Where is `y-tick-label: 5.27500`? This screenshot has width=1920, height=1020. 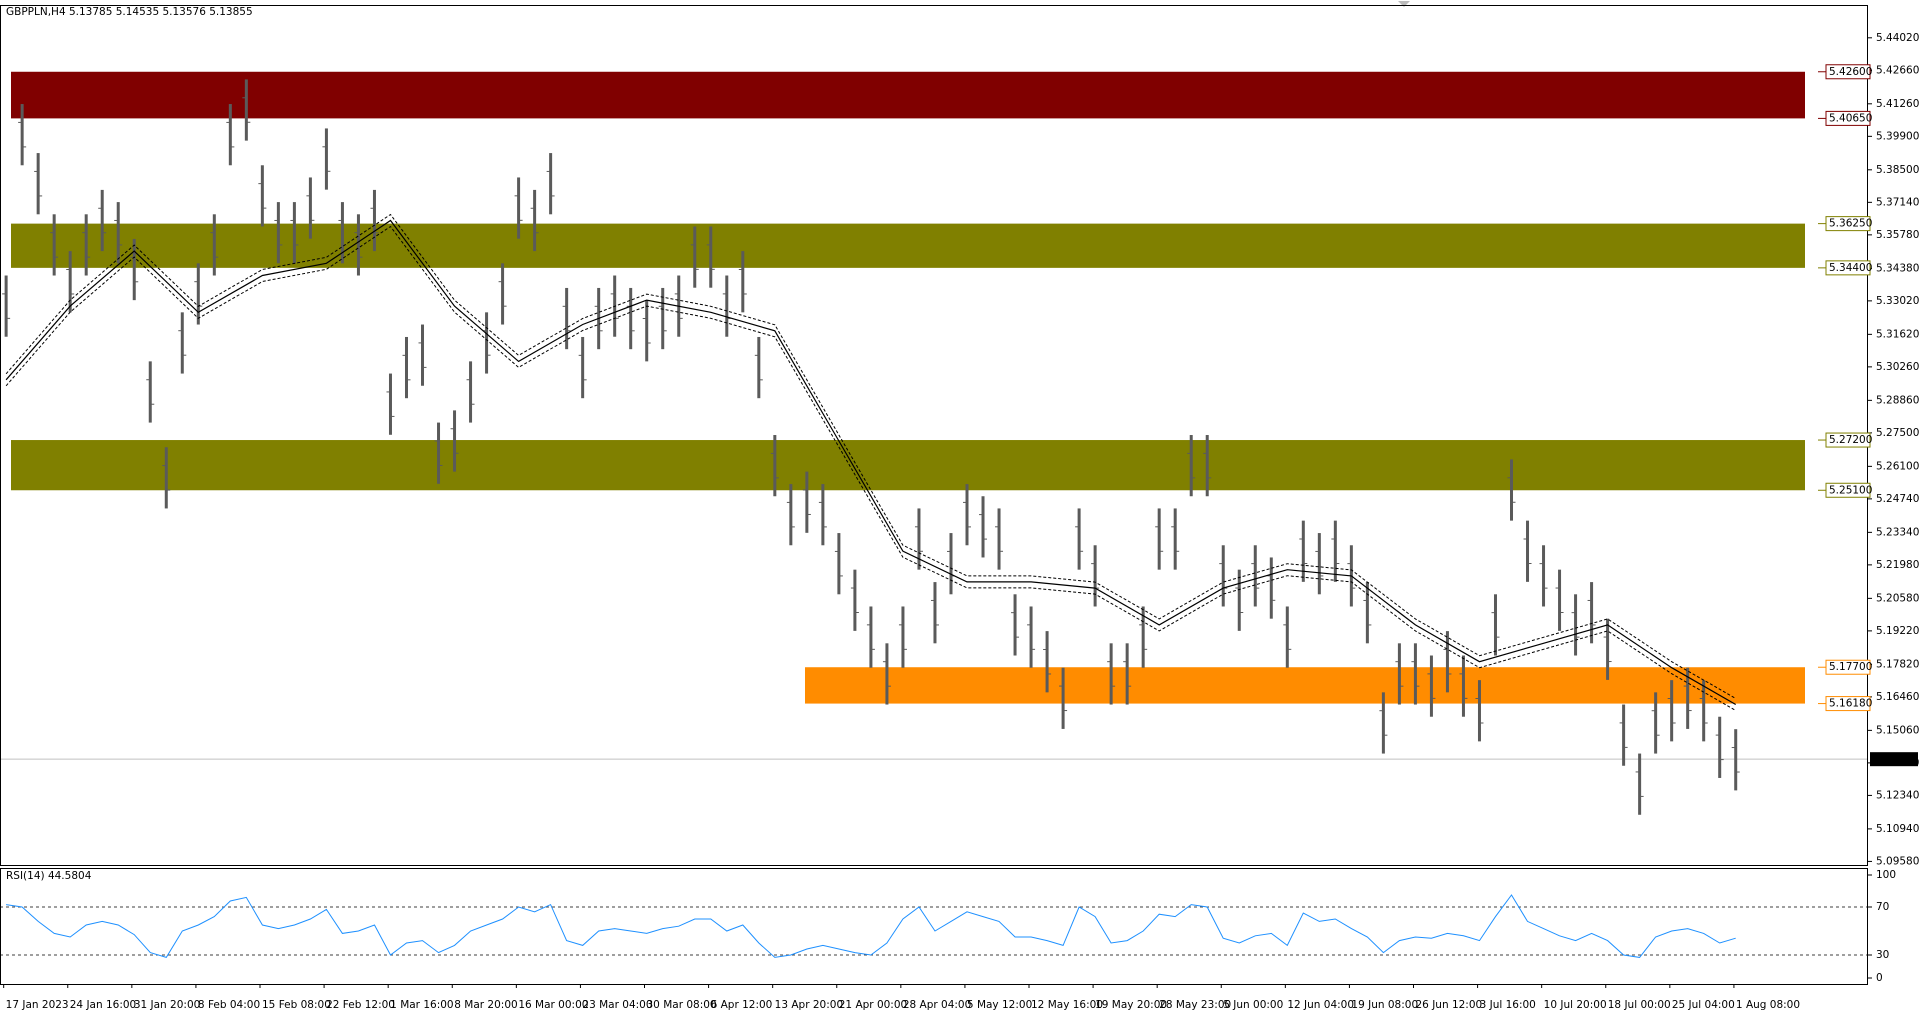
y-tick-label: 5.27500 is located at coordinates (1897, 433).